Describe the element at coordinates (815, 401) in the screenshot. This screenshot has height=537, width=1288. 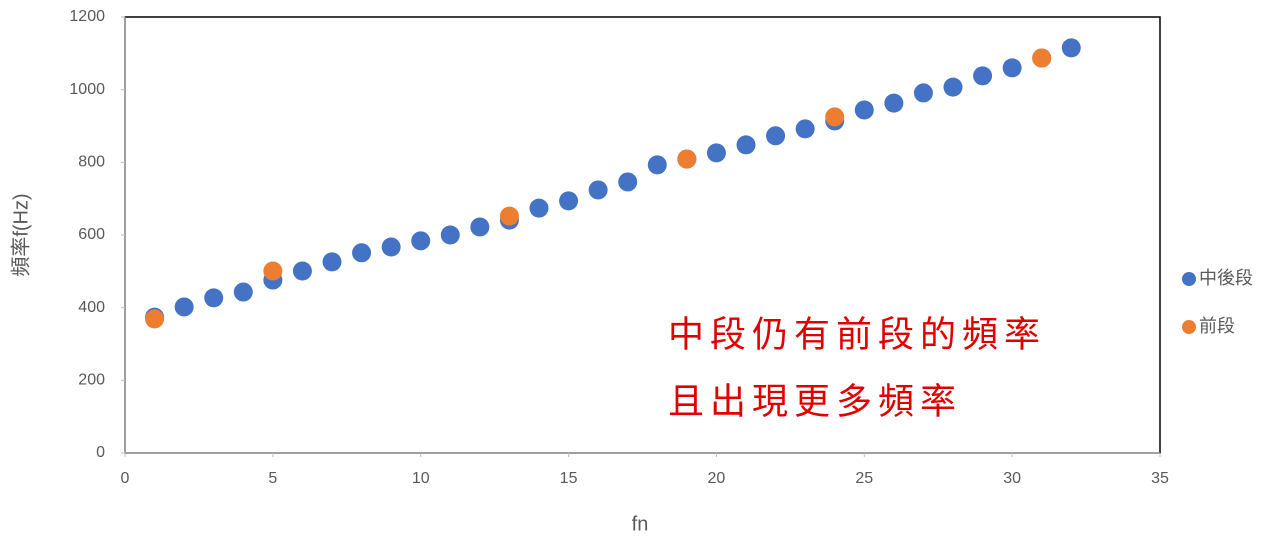
I see `annotation: 且出現更多頻率` at that location.